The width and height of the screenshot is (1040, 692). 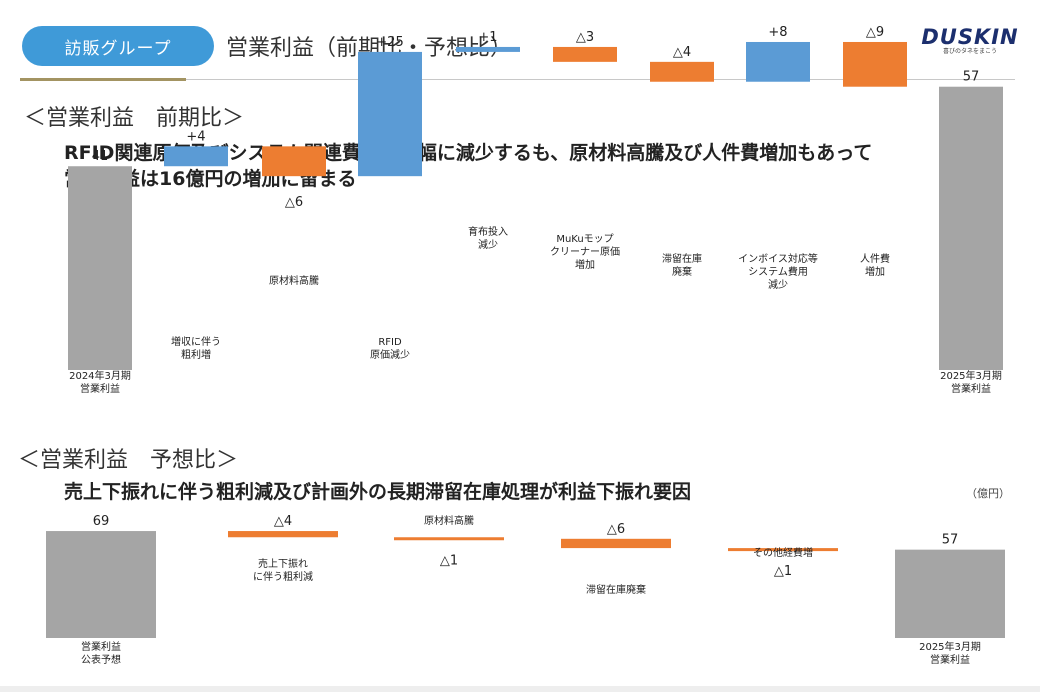 I want to click on value-label-1-9: △9, so click(x=875, y=32).